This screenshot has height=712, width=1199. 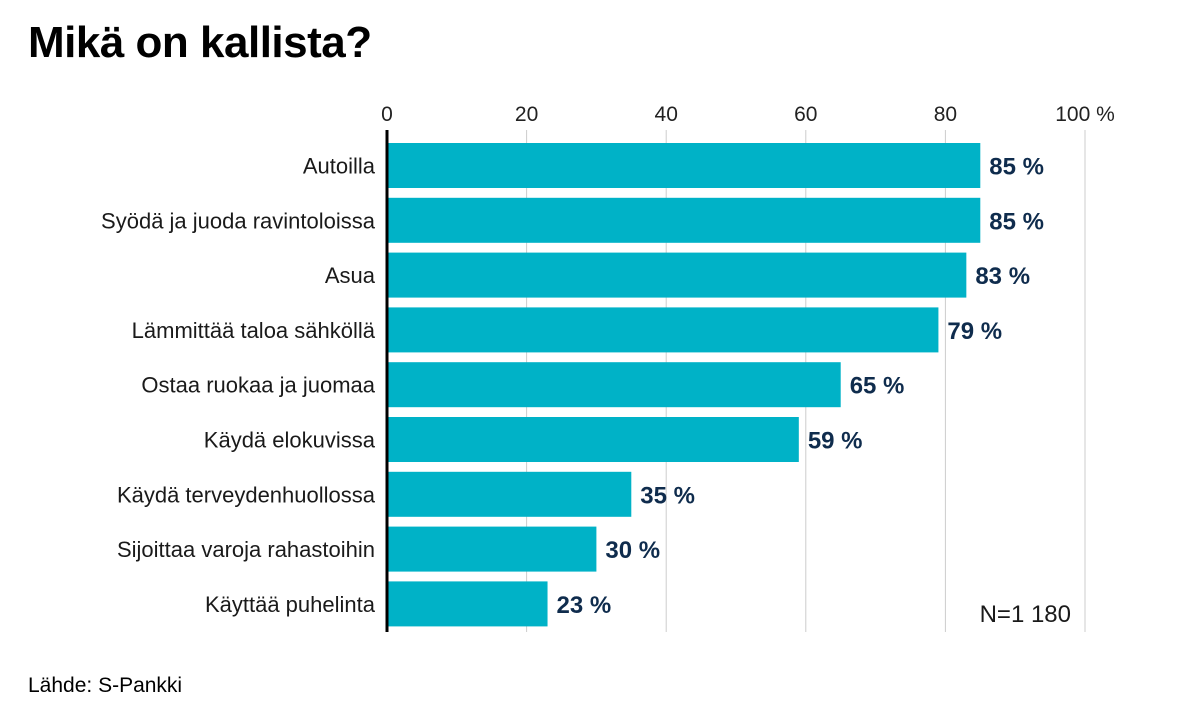 What do you see at coordinates (246, 494) in the screenshot?
I see `category-label: Käydä terveydenhuollossa` at bounding box center [246, 494].